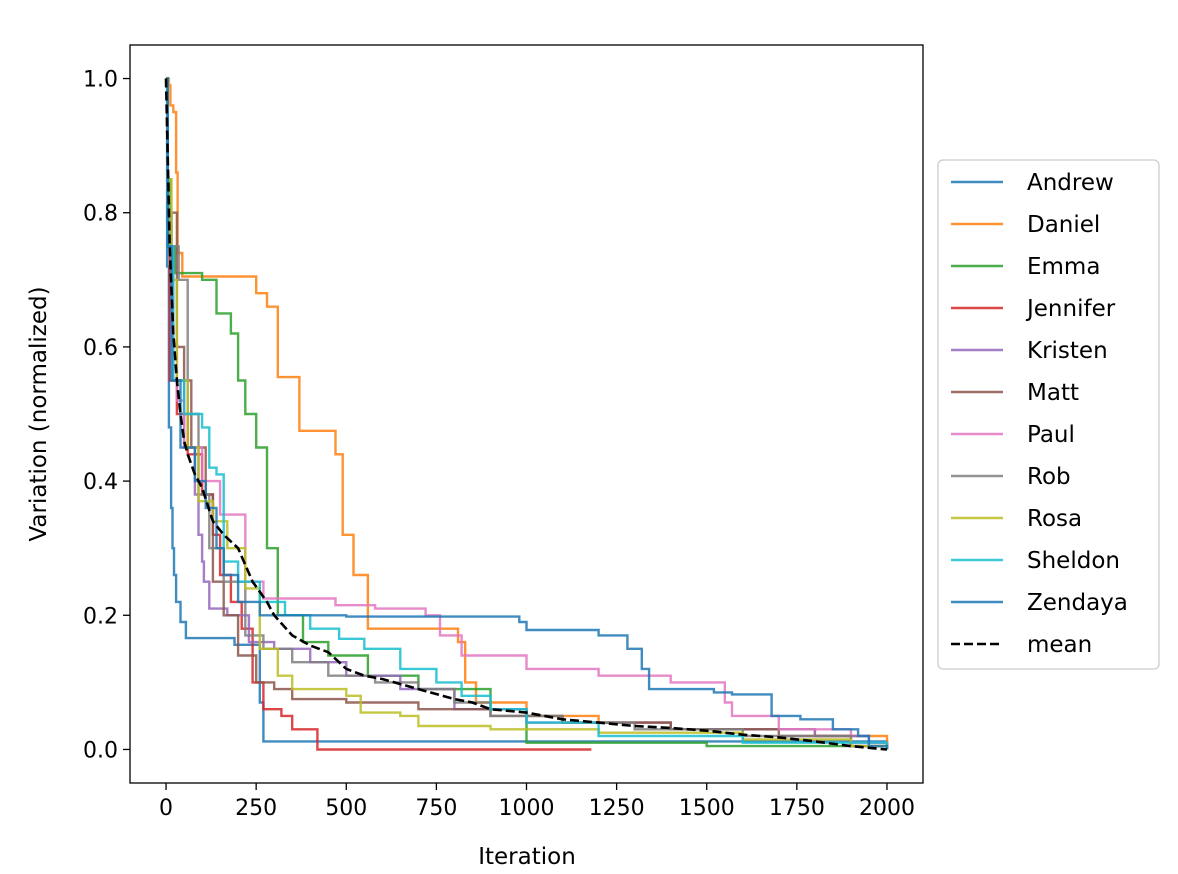  Describe the element at coordinates (256, 808) in the screenshot. I see `x-tick-label: 250` at that location.